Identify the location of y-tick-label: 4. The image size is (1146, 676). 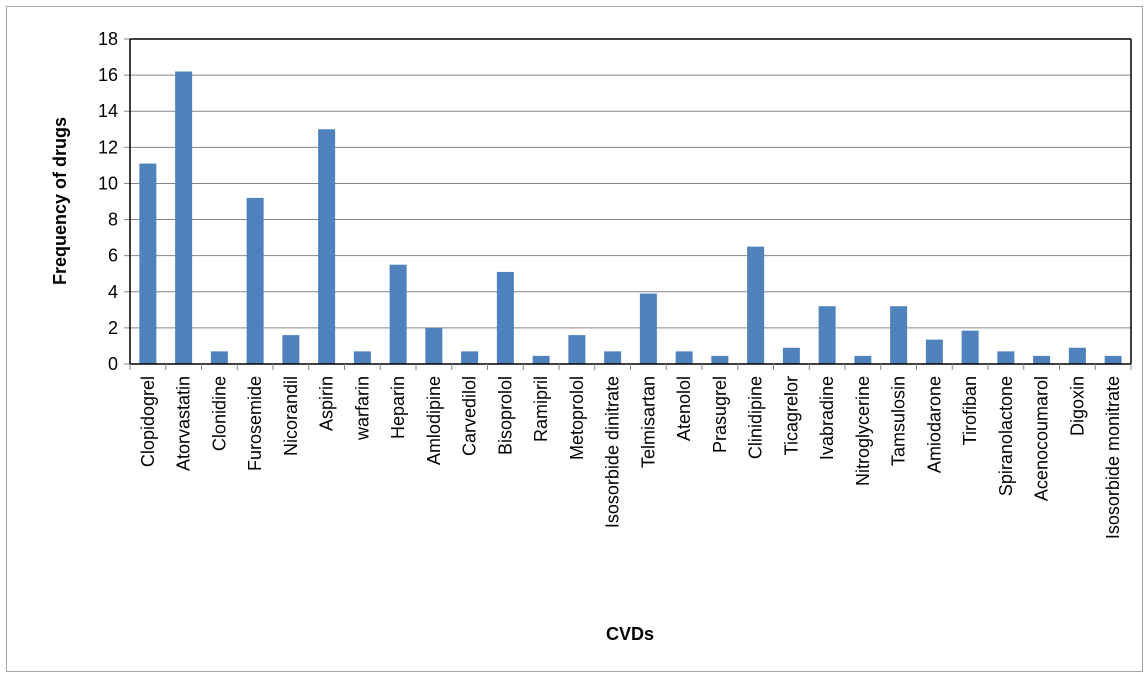
(113, 292).